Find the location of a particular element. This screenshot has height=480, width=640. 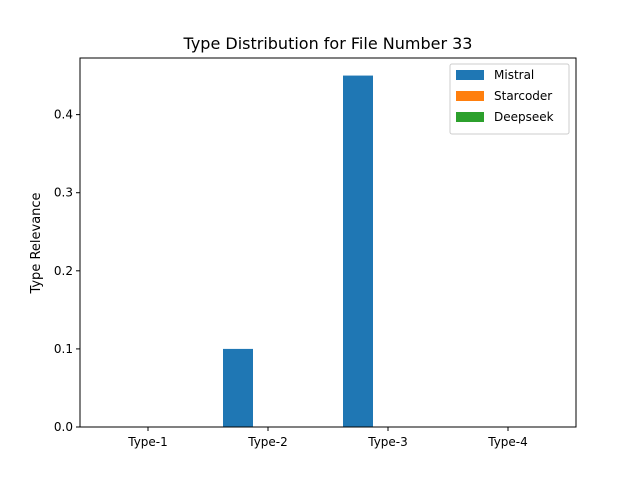

x-tick-label: Type-3 is located at coordinates (387, 442).